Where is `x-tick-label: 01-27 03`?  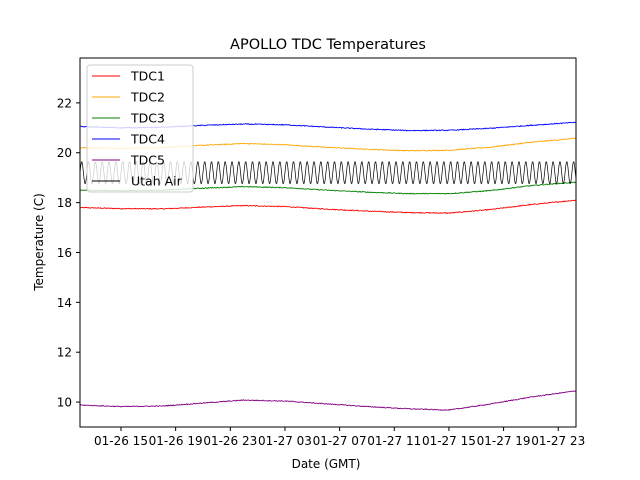
x-tick-label: 01-27 03 is located at coordinates (285, 441).